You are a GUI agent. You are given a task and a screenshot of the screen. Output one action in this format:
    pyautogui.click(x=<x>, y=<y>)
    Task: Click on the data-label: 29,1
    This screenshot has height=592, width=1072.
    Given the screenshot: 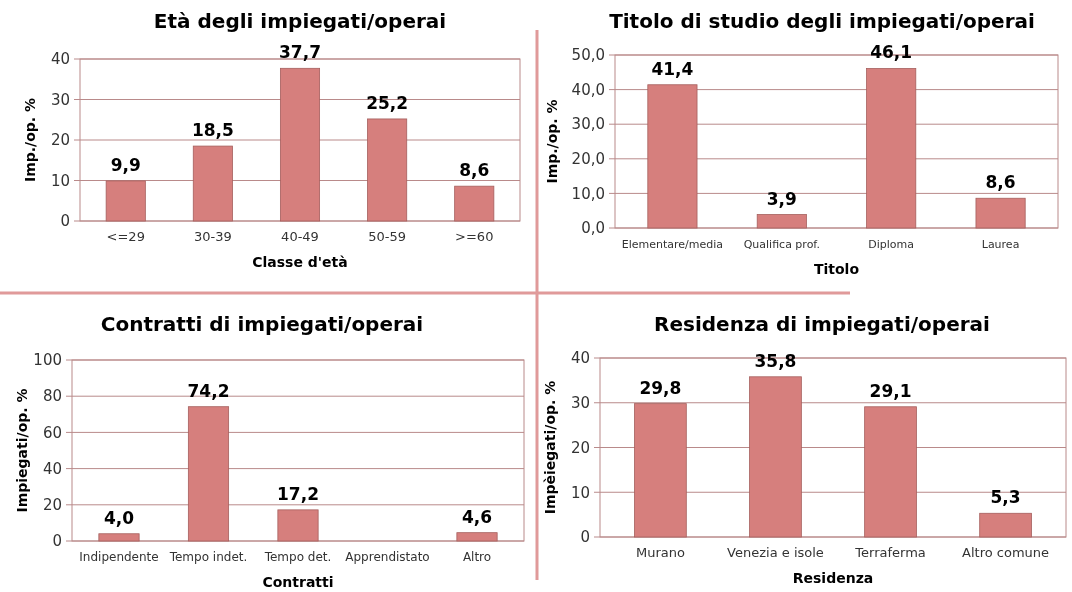 What is the action you would take?
    pyautogui.click(x=890, y=390)
    